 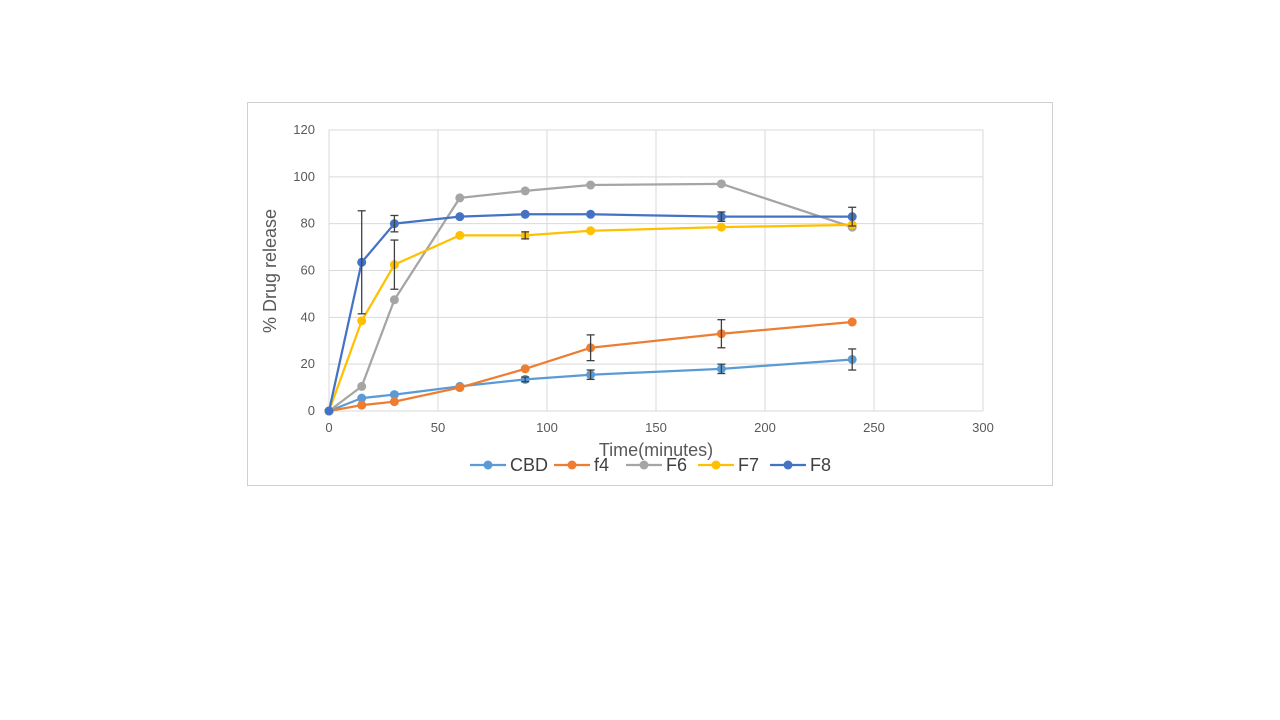 I want to click on series, so click(x=590, y=297).